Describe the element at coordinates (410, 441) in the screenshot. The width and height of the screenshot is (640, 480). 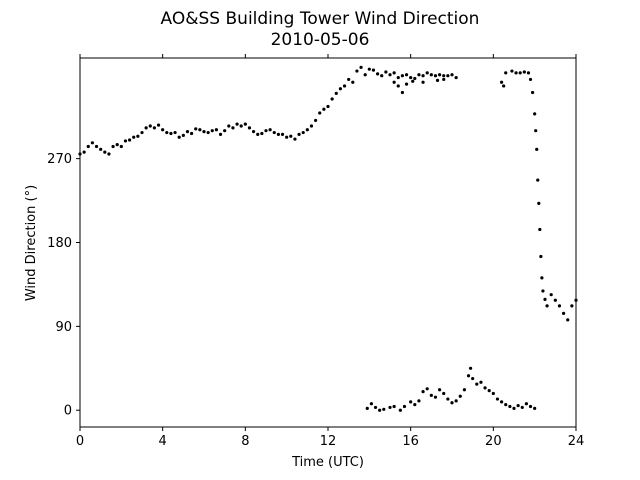
I see `x-tick-label: 16` at that location.